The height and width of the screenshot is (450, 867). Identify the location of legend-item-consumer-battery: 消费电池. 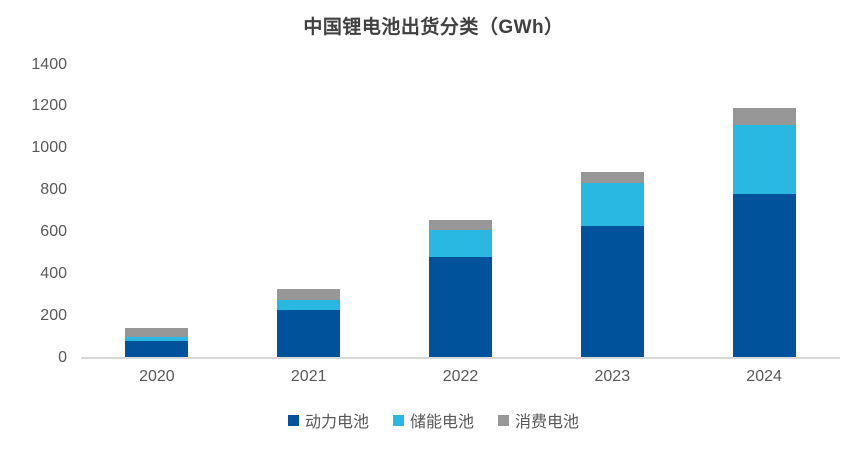
(538, 420).